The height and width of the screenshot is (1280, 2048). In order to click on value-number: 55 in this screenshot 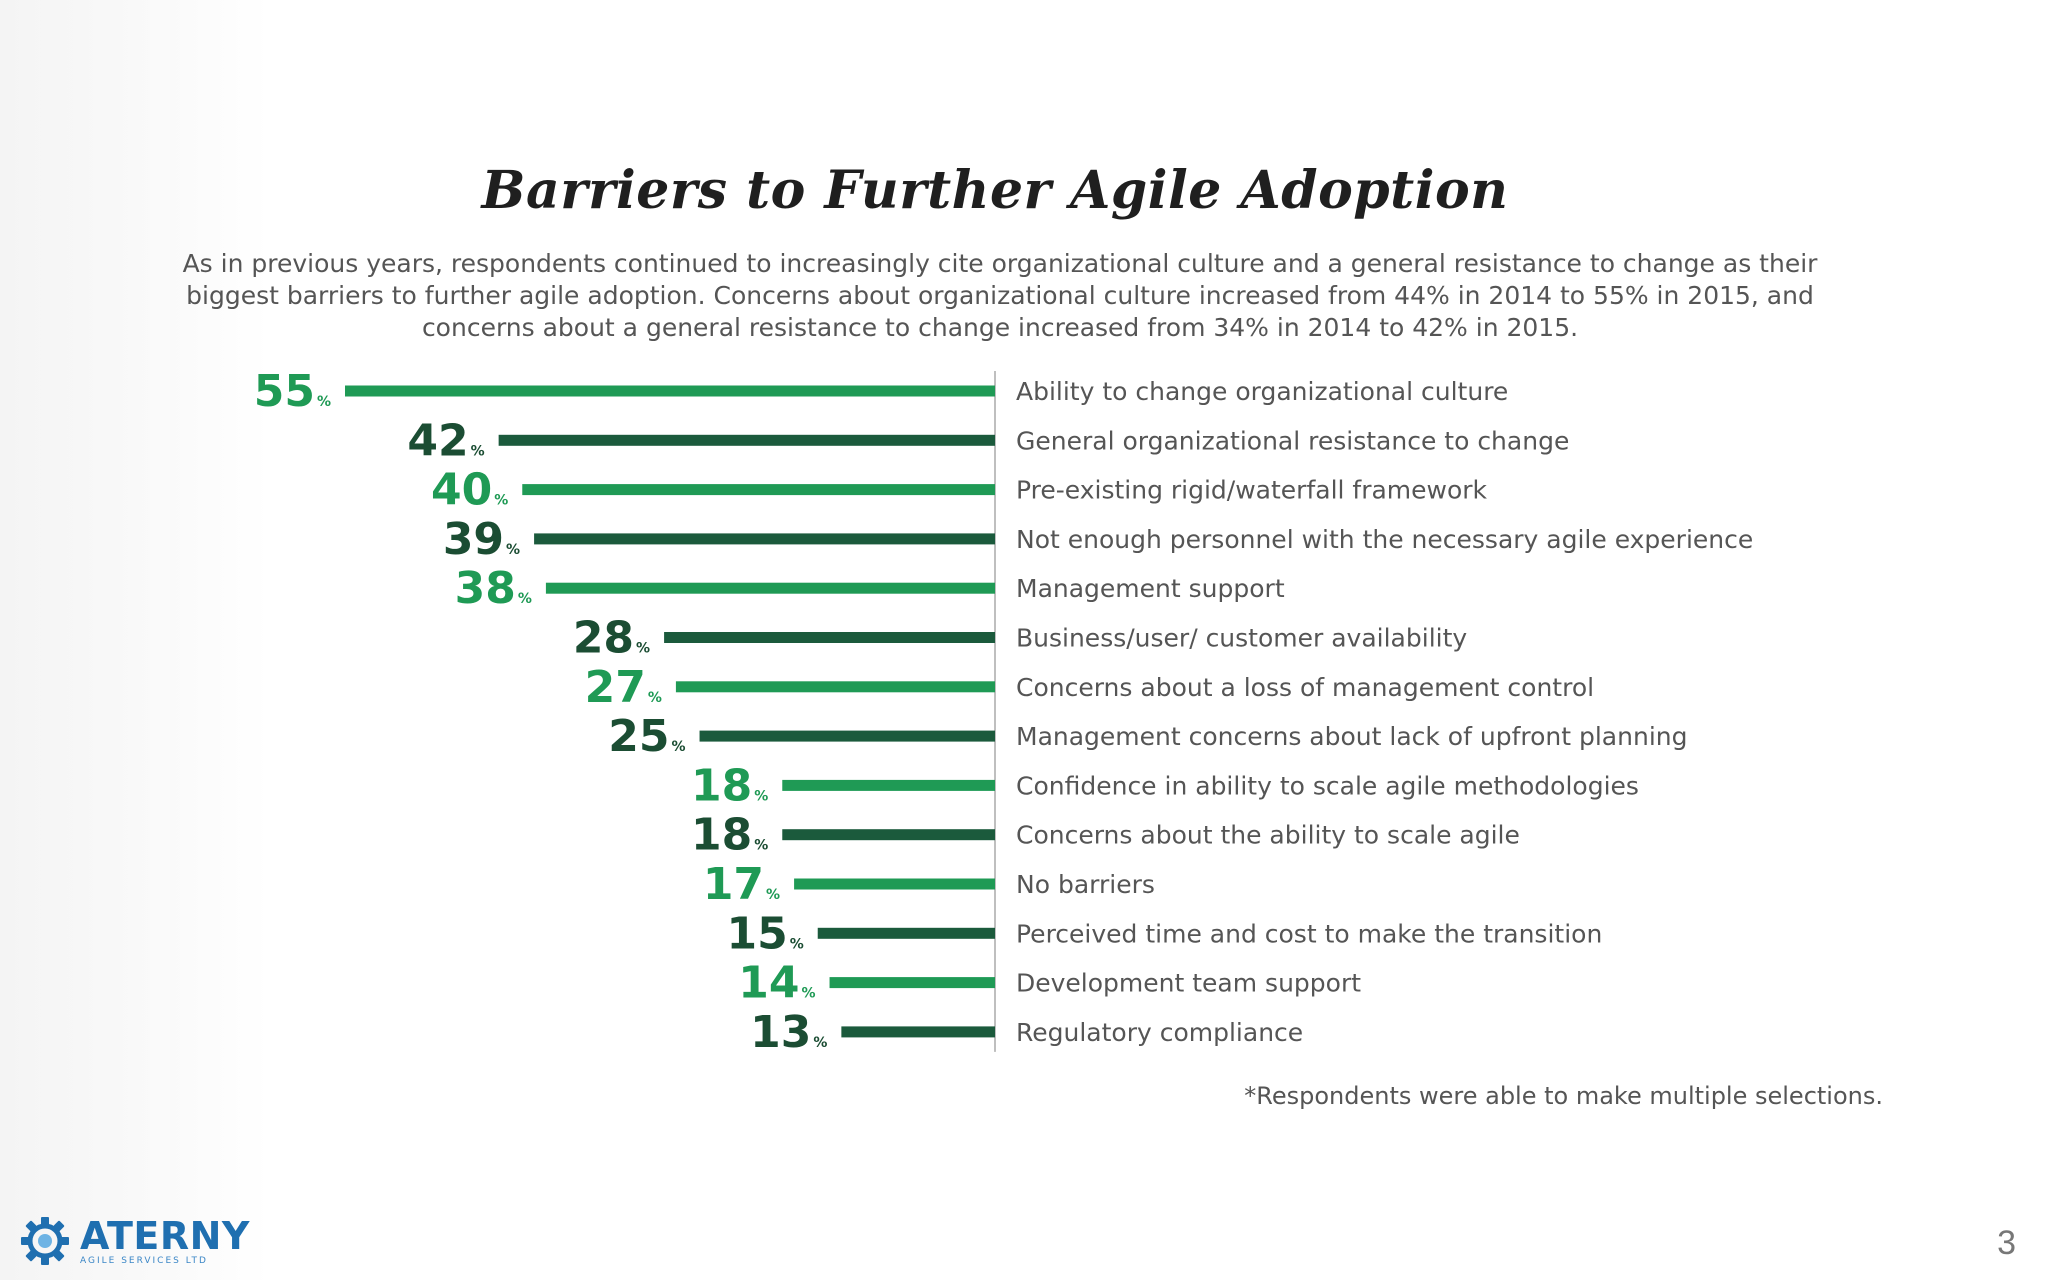, I will do `click(284, 391)`.